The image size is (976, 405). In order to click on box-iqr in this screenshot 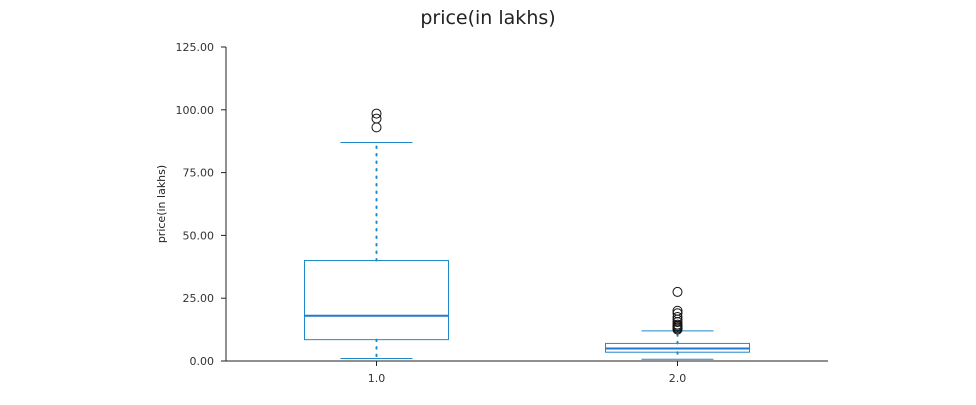, I will do `click(376, 300)`.